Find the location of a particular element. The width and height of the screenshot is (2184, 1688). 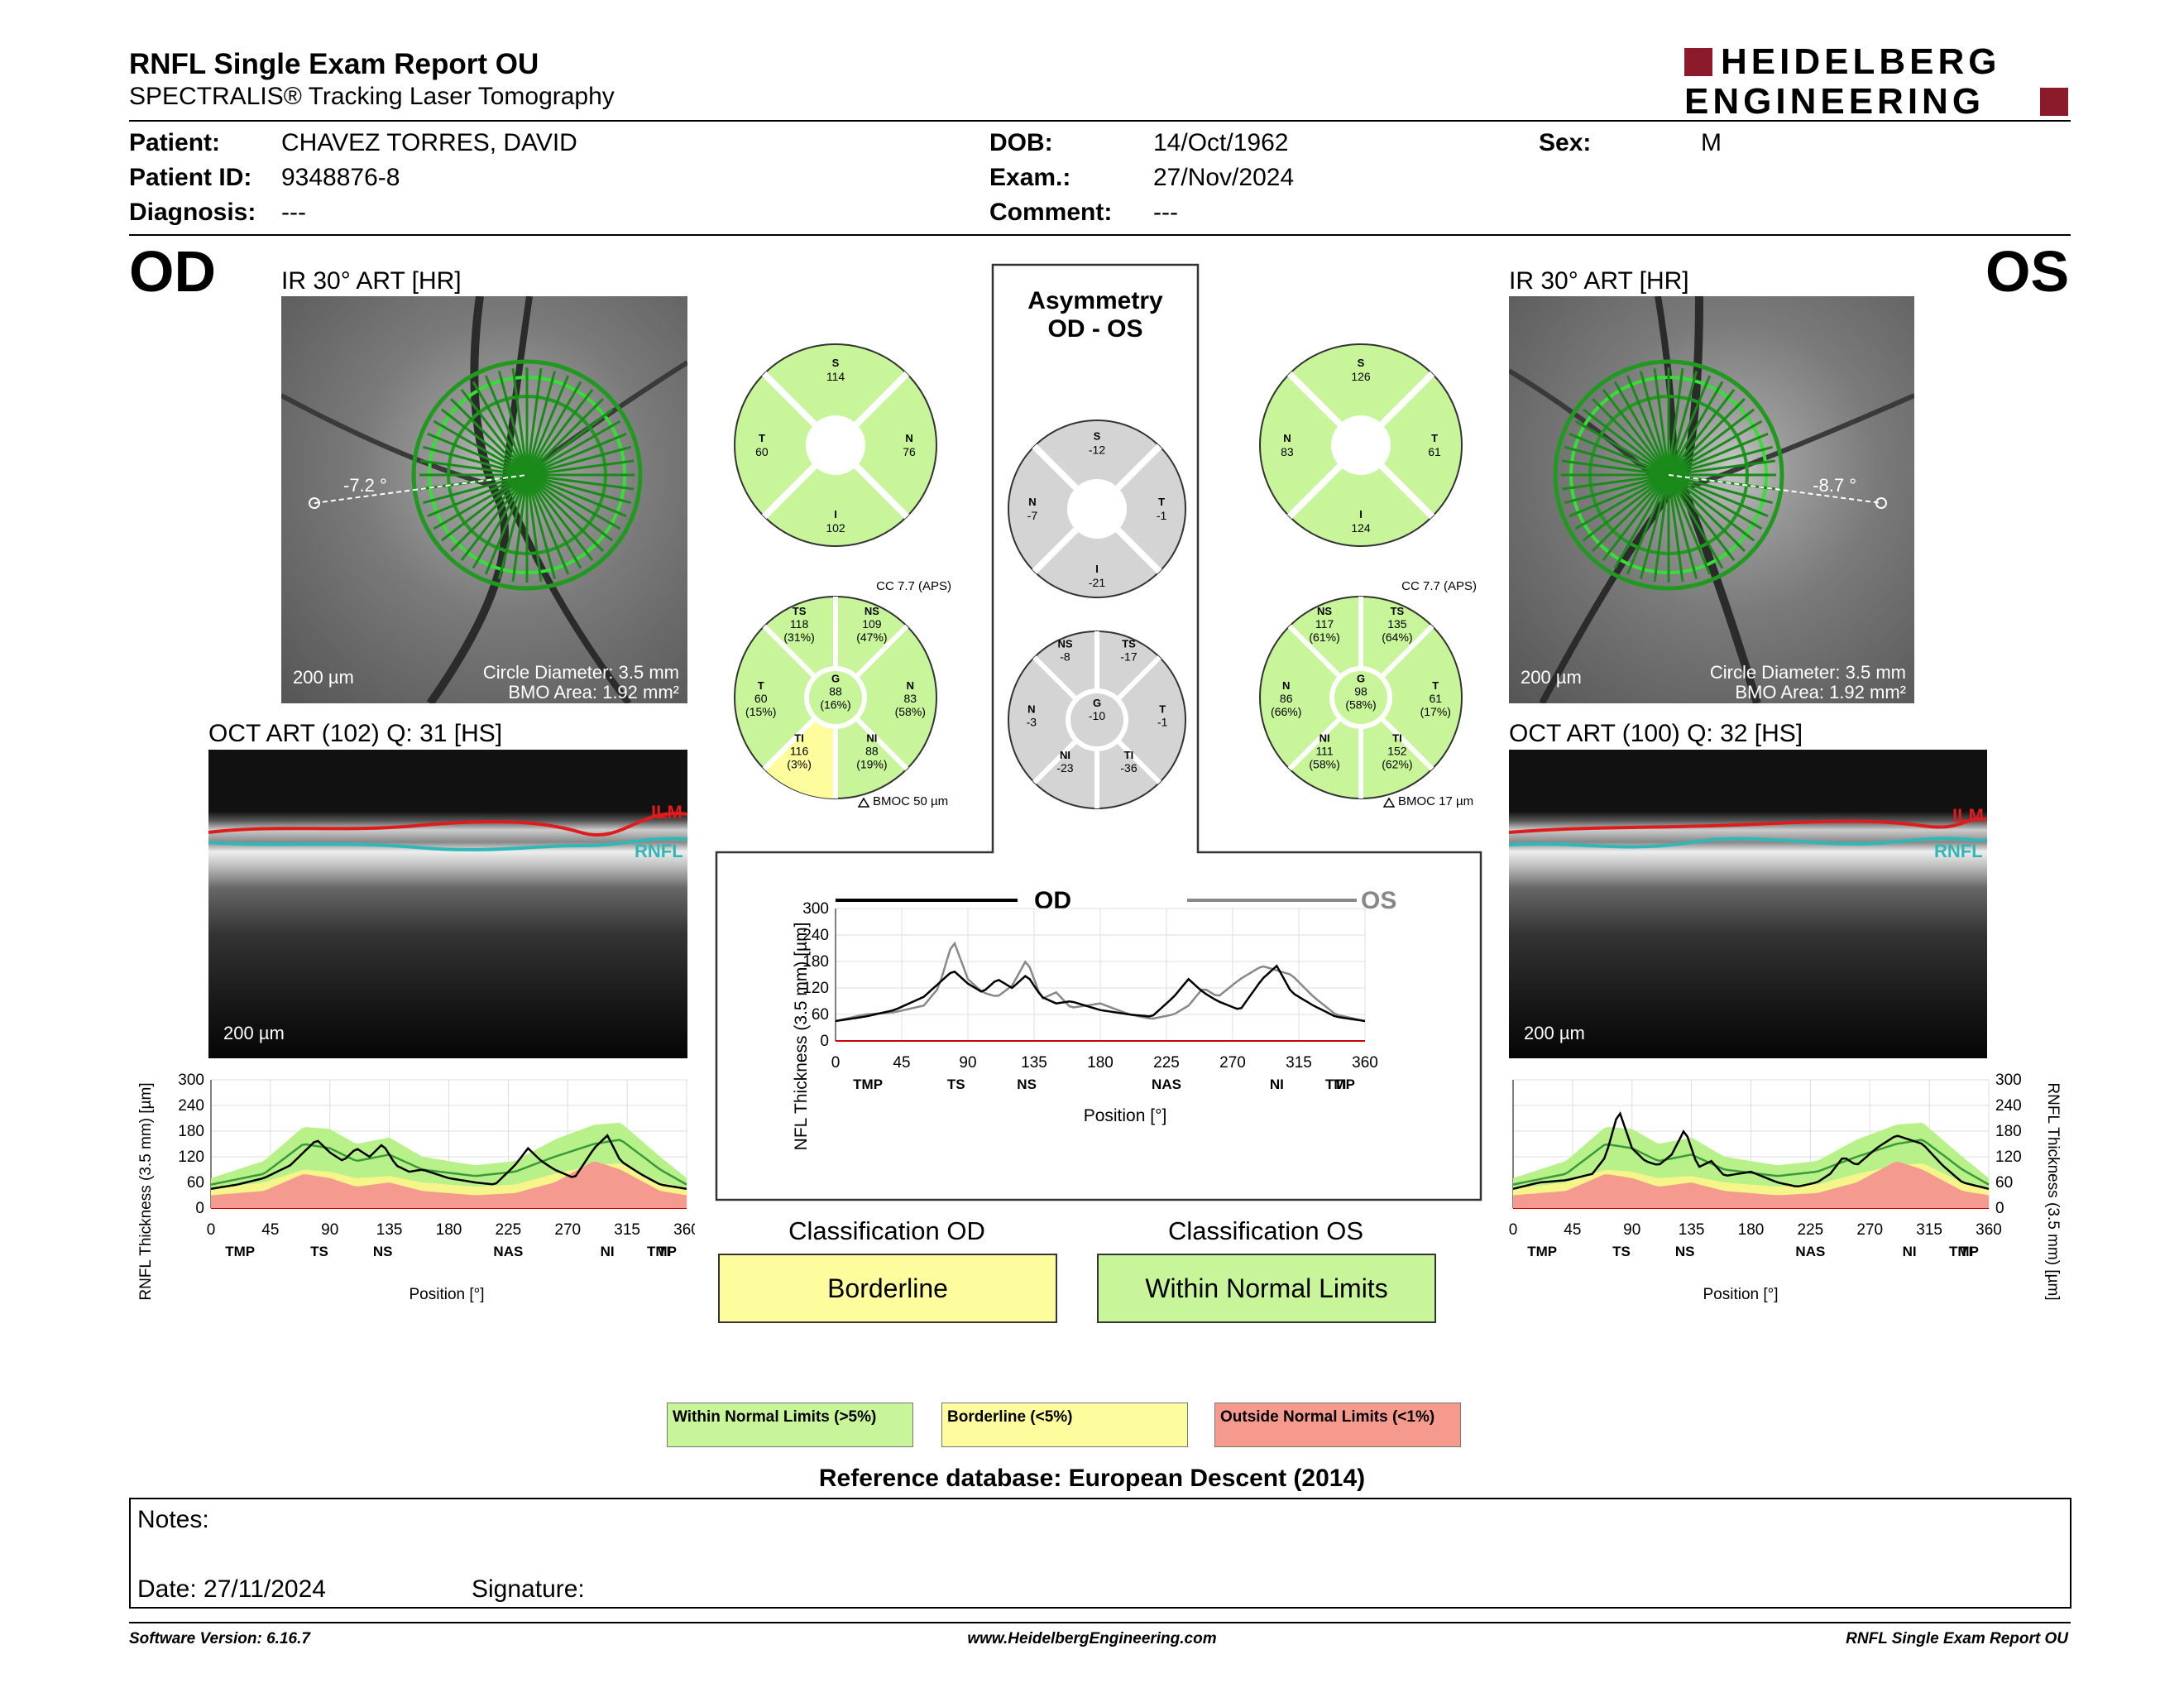

sector-value-G: 88 is located at coordinates (835, 691).